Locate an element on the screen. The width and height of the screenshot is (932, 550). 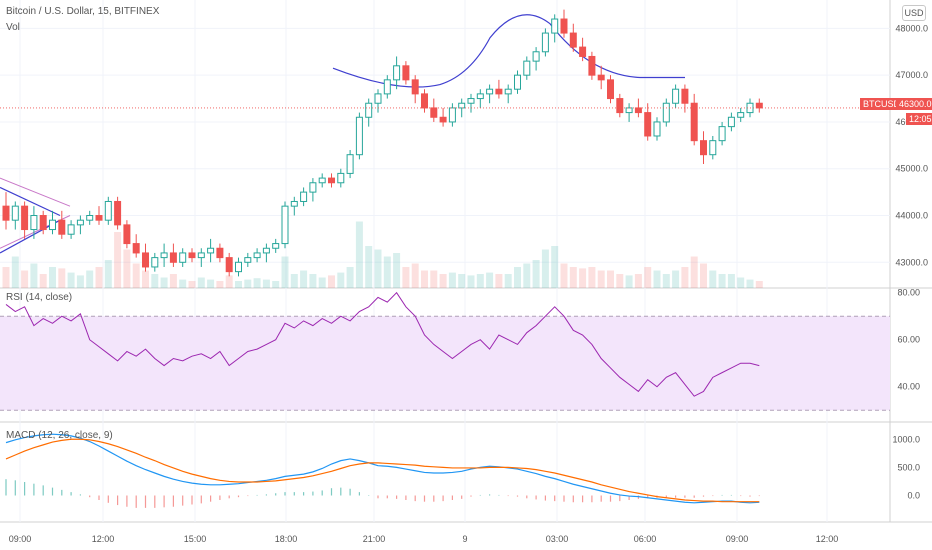
rsi-title: RSI (14, close) is located at coordinates (39, 297).